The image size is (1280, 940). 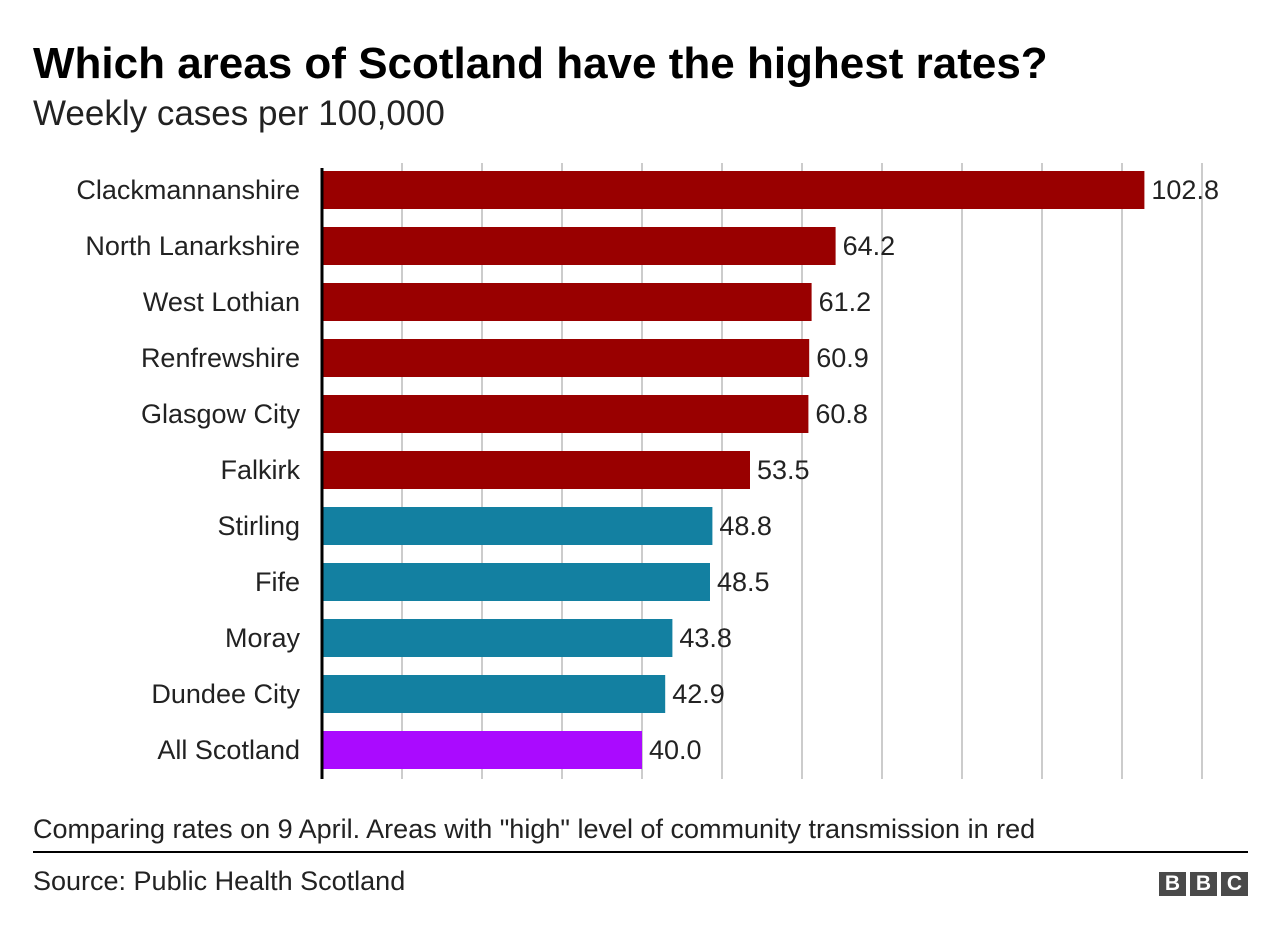 I want to click on category-label: West Lothian, so click(x=221, y=302).